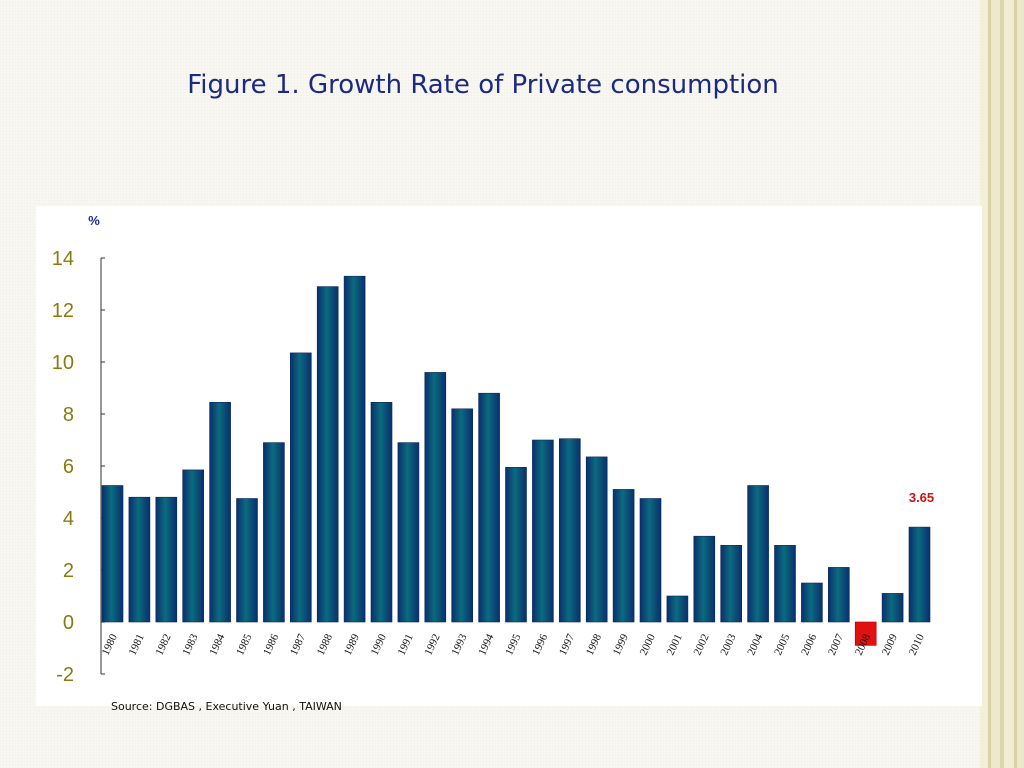 The width and height of the screenshot is (1024, 768). What do you see at coordinates (432, 644) in the screenshot?
I see `x-tick-label: 1992` at bounding box center [432, 644].